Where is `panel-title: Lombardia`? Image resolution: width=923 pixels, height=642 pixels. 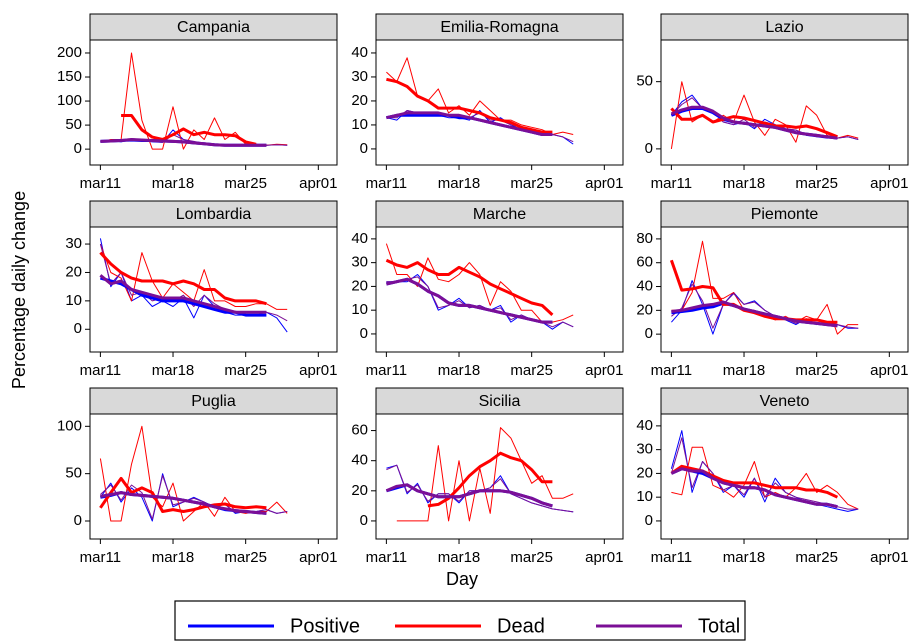 panel-title: Lombardia is located at coordinates (214, 214).